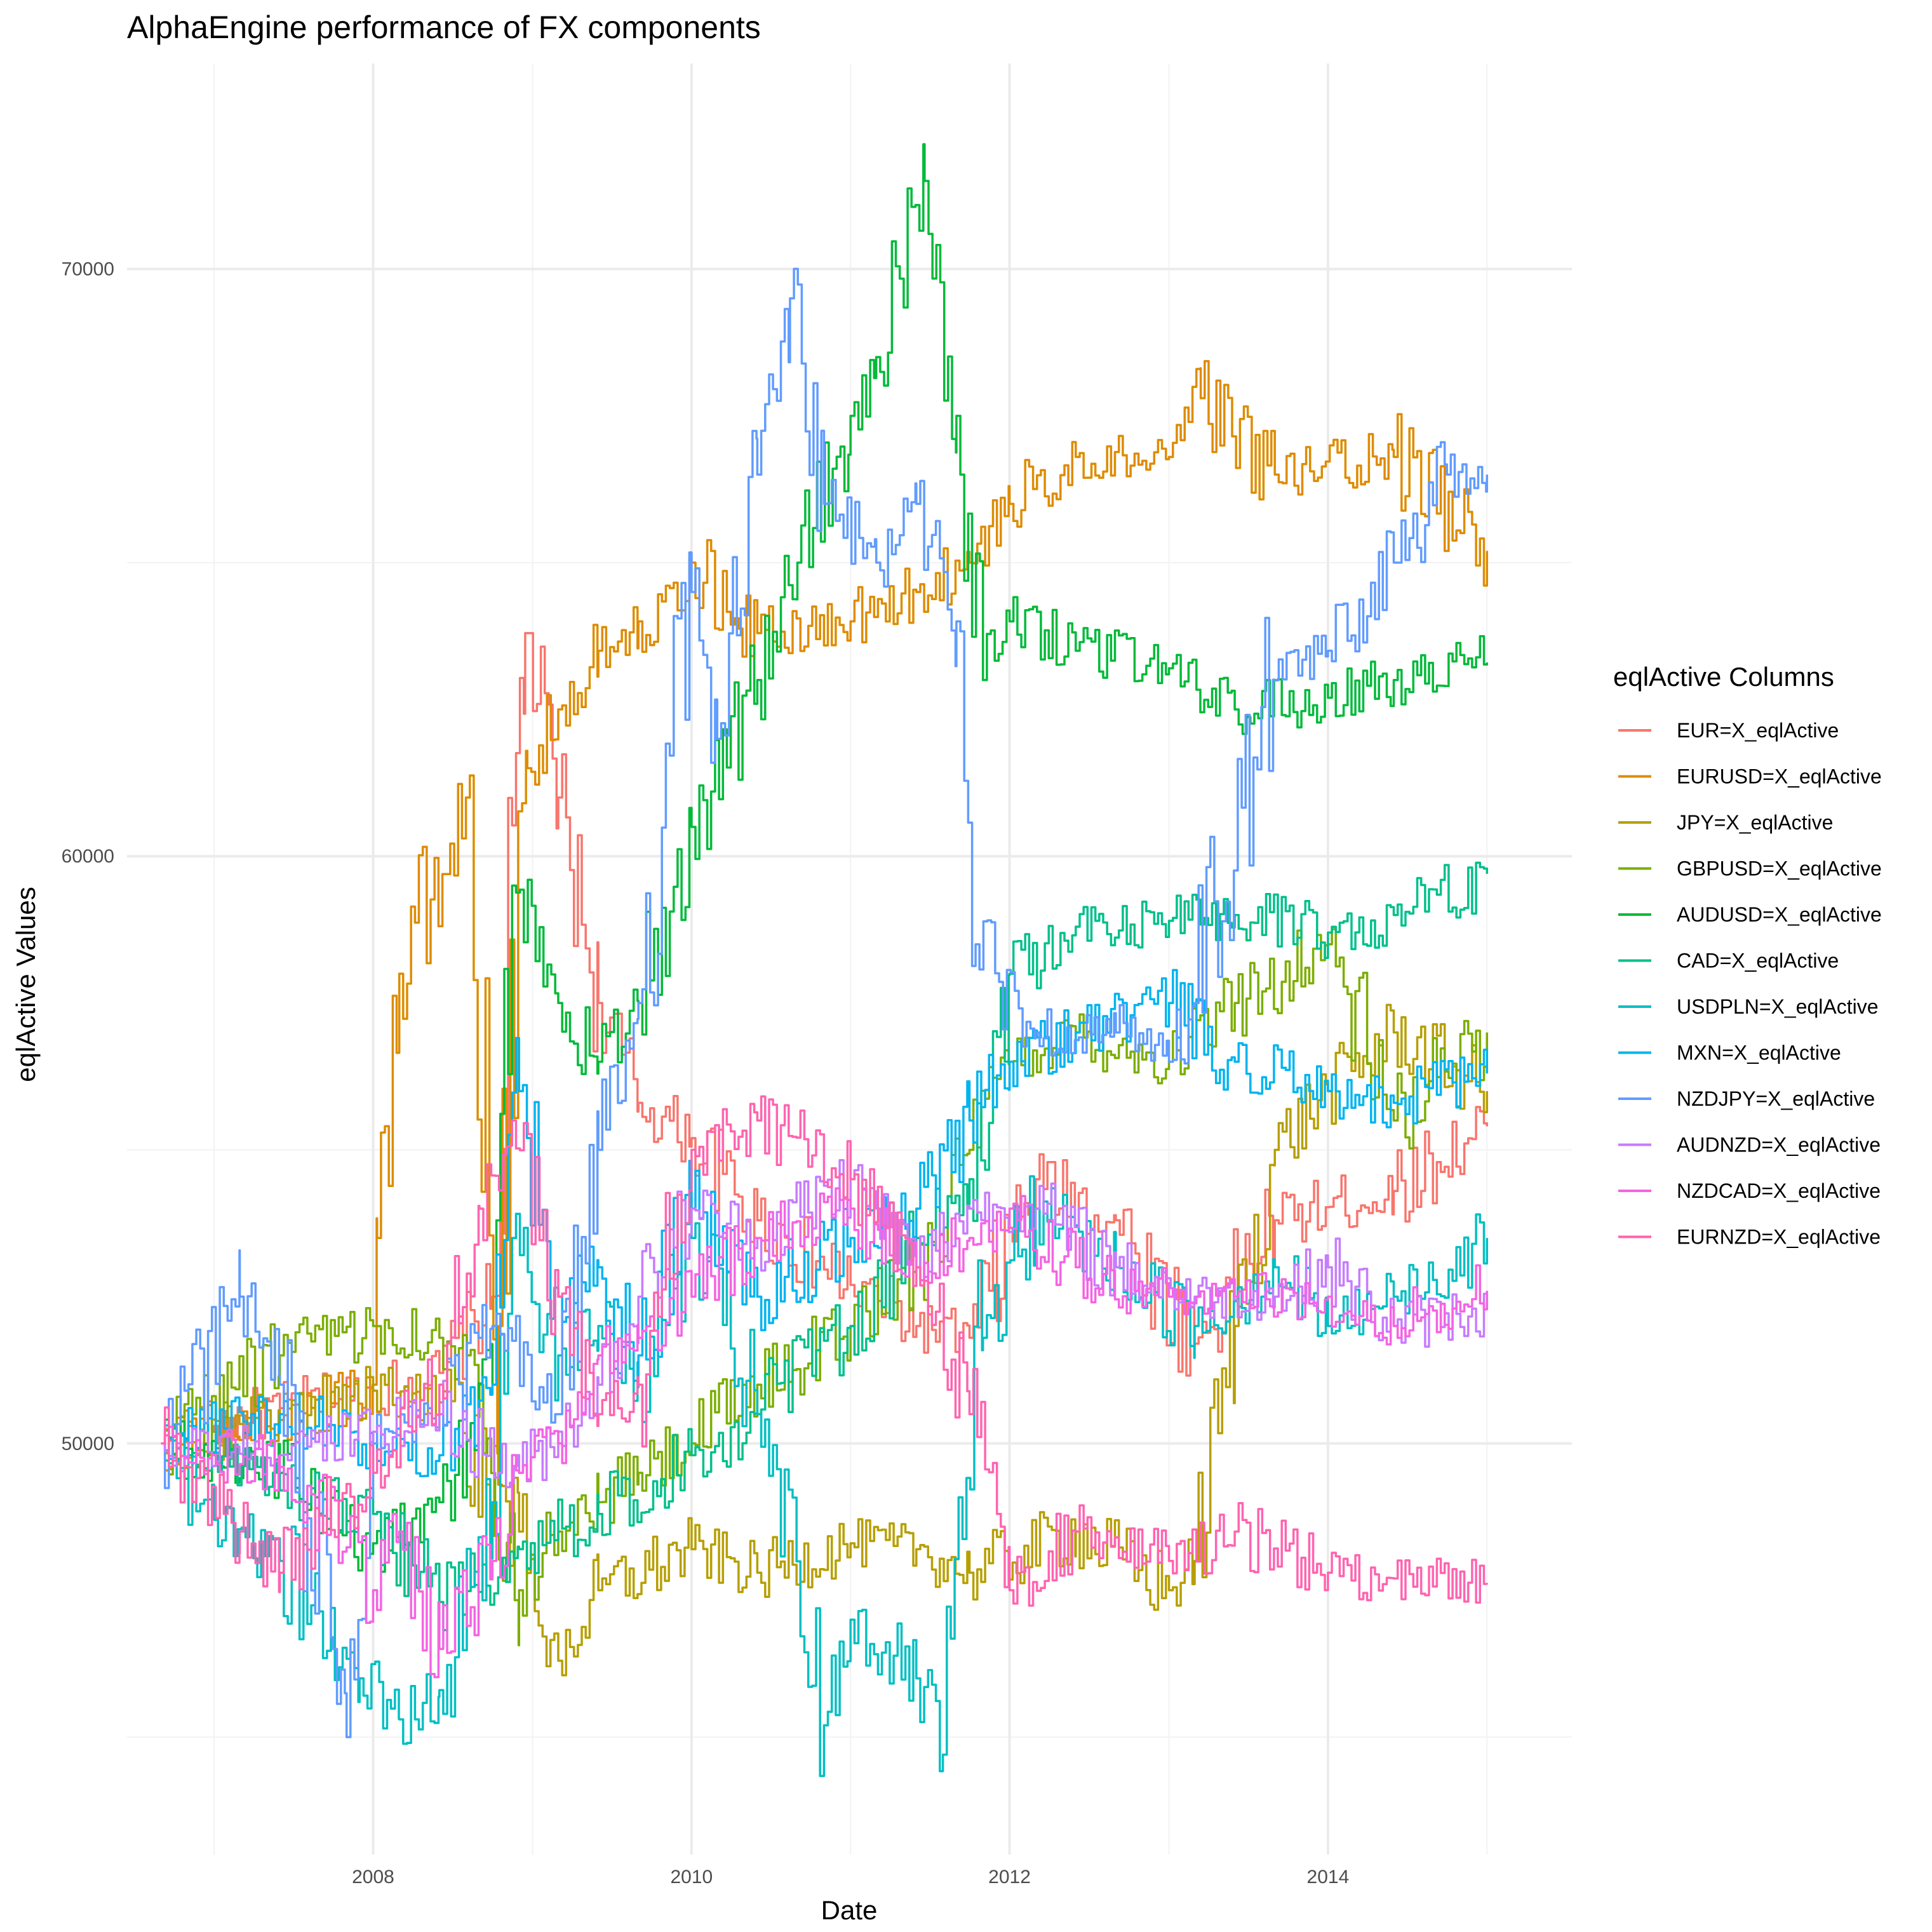 The height and width of the screenshot is (1932, 1932). What do you see at coordinates (1779, 1145) in the screenshot?
I see `legend-label: AUDNZD=X_eqlActive` at bounding box center [1779, 1145].